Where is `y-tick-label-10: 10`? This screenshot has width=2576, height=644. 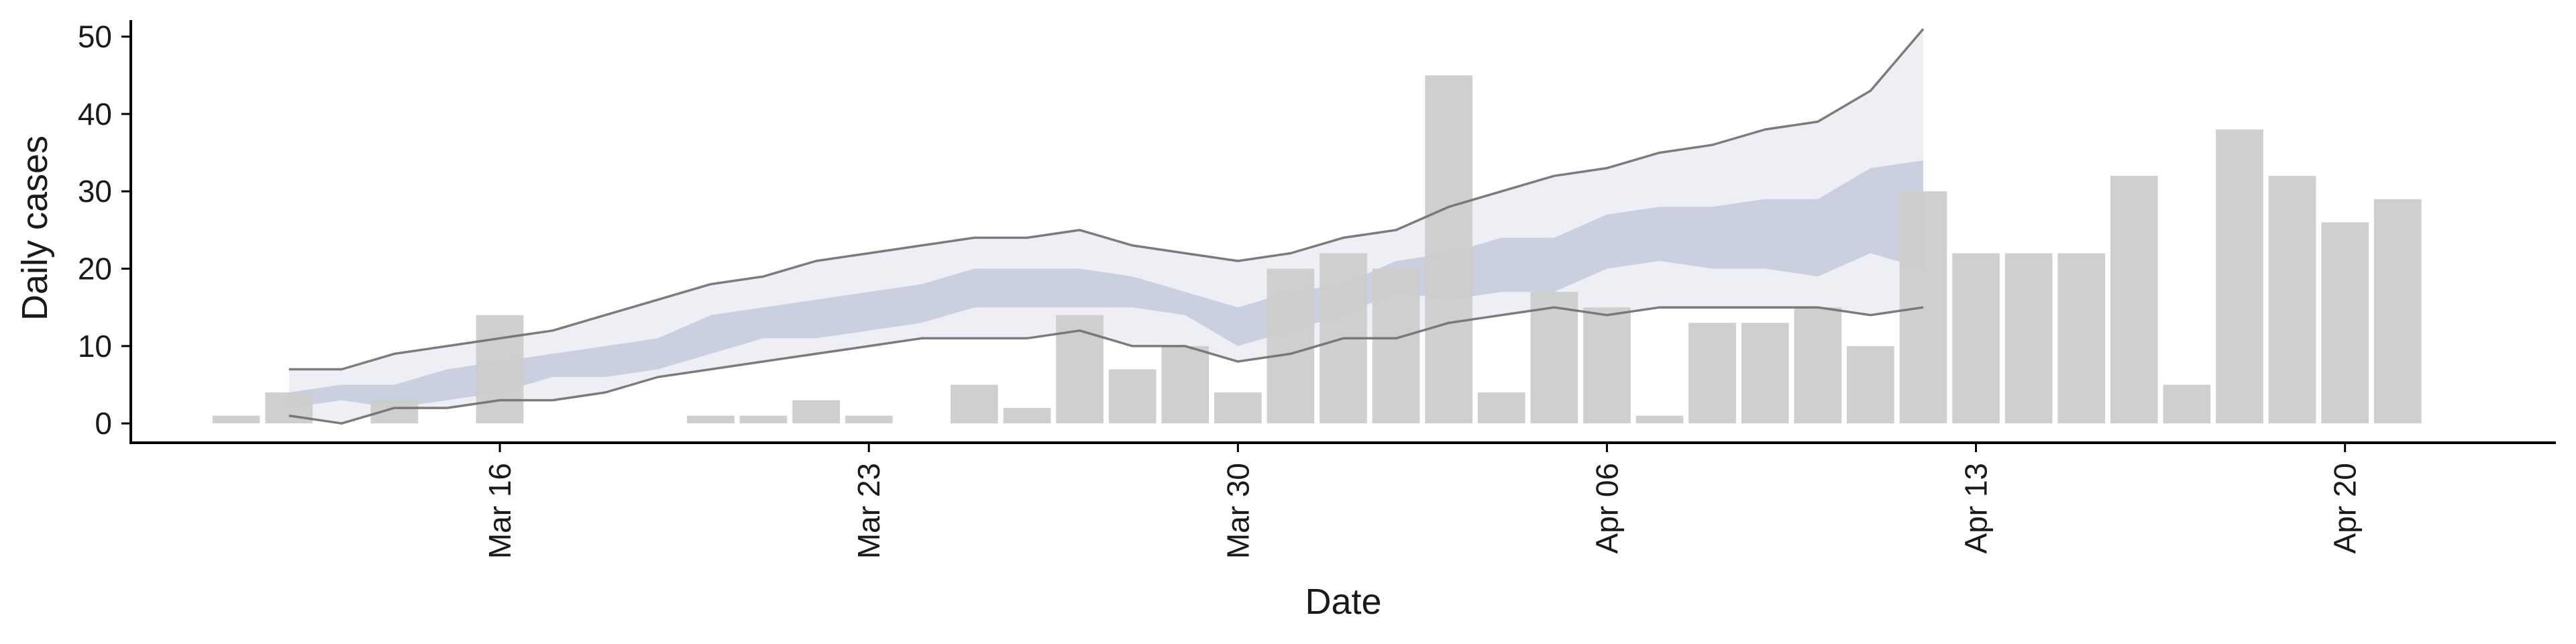 y-tick-label-10: 10 is located at coordinates (95, 346).